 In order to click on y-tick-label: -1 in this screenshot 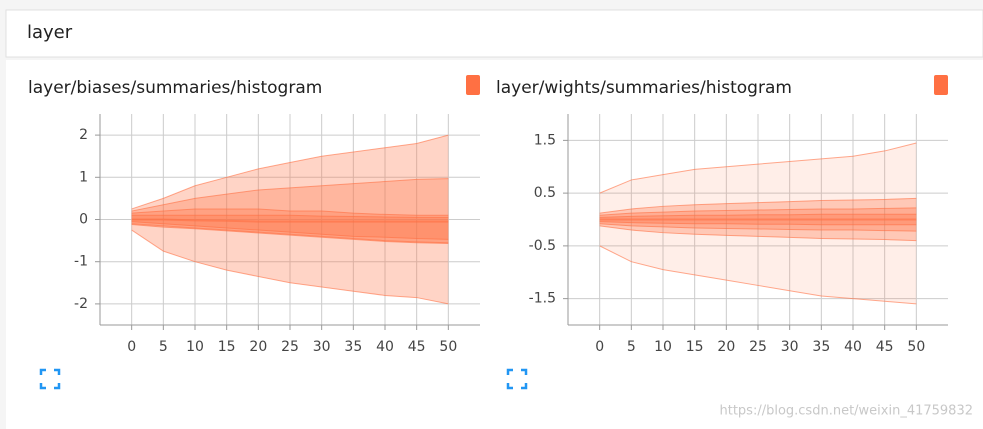, I will do `click(81, 262)`.